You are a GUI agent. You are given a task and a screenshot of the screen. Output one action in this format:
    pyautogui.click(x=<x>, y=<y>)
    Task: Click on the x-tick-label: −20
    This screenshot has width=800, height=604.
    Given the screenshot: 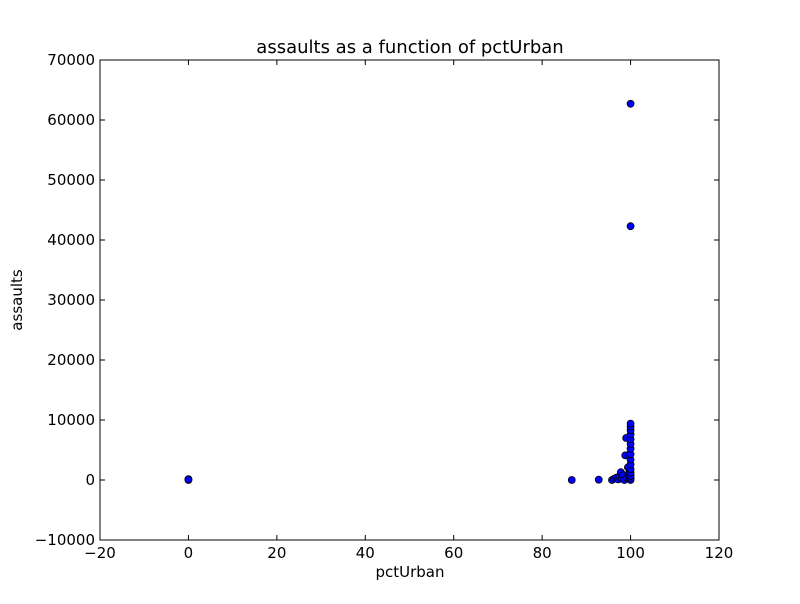 What is the action you would take?
    pyautogui.click(x=100, y=553)
    